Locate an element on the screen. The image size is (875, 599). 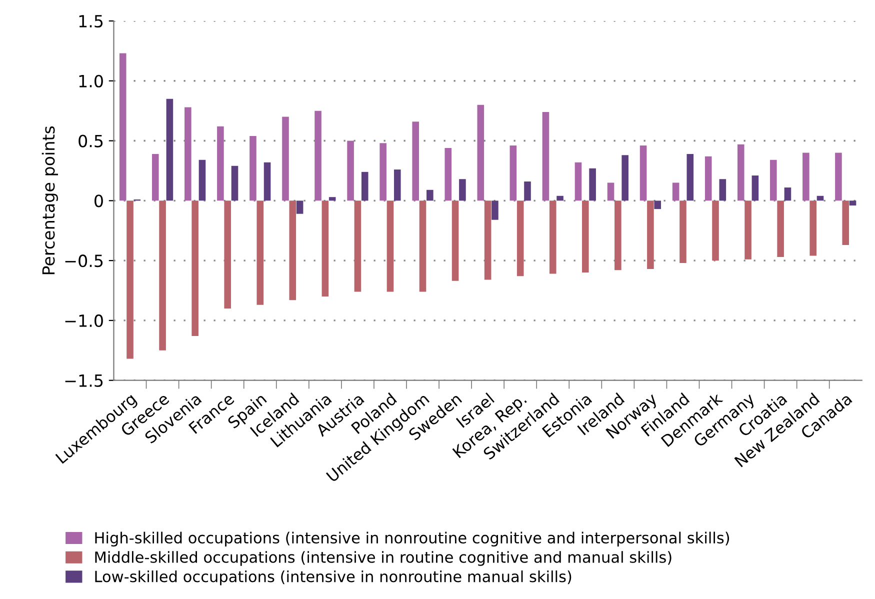
y-tick-label: 1.5 is located at coordinates (91, 21).